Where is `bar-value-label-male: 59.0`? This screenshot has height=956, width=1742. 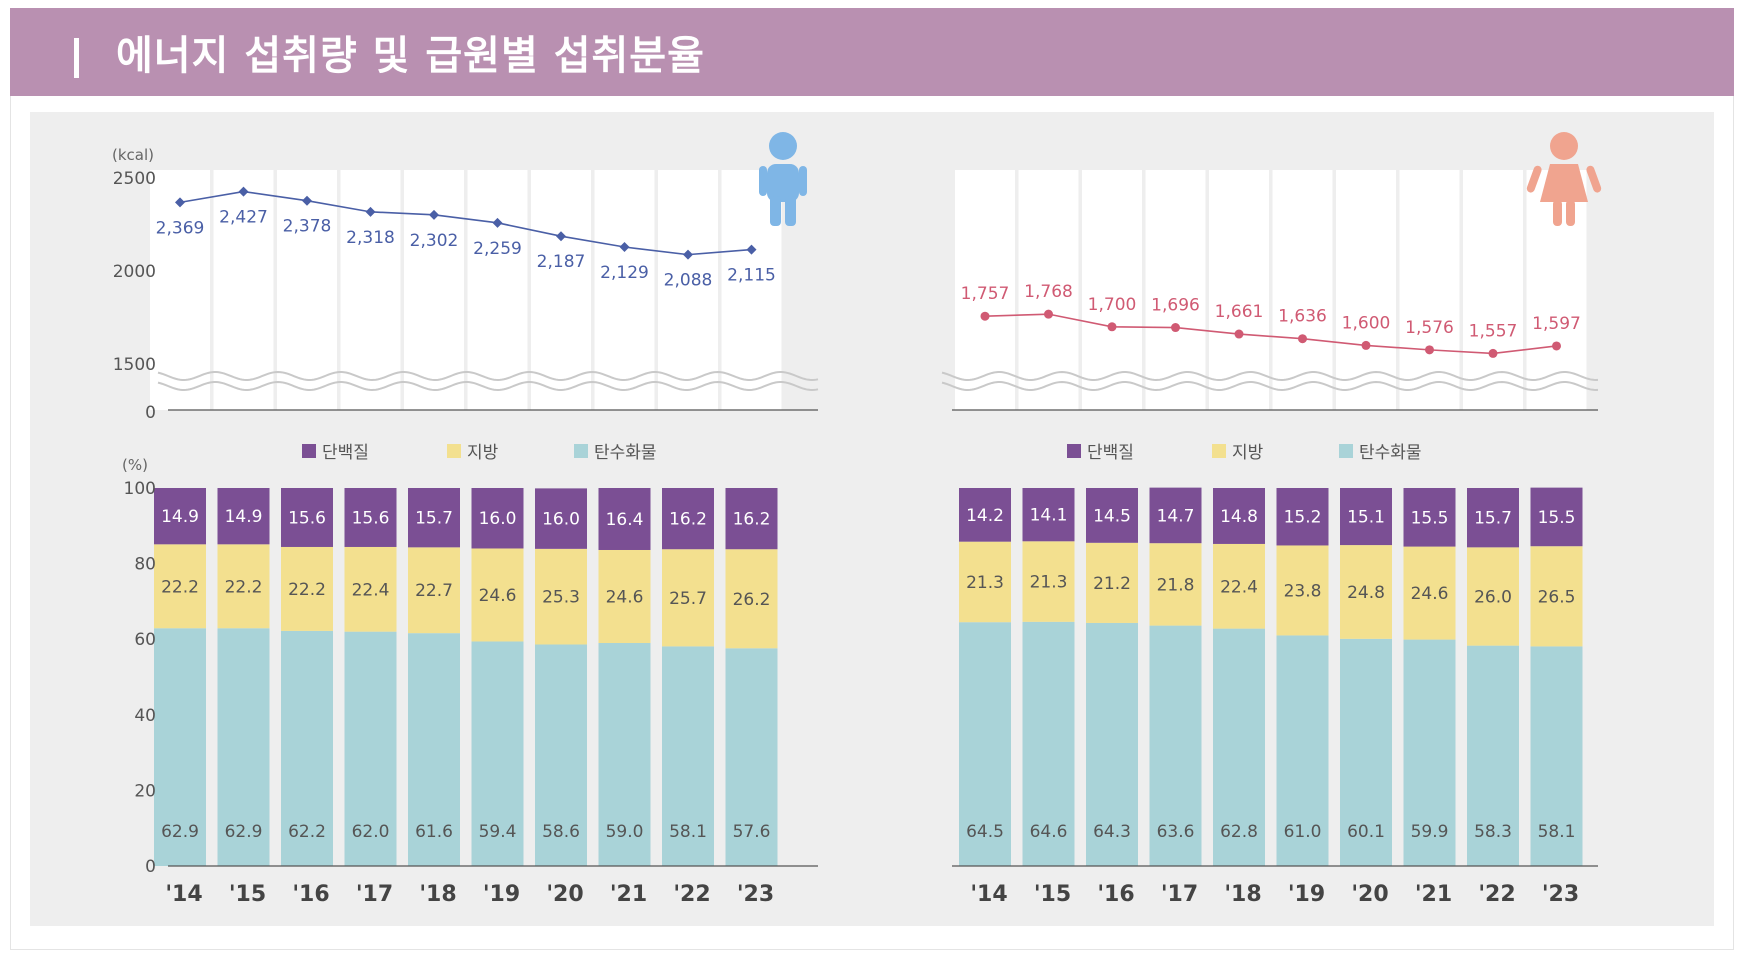 bar-value-label-male: 59.0 is located at coordinates (625, 832).